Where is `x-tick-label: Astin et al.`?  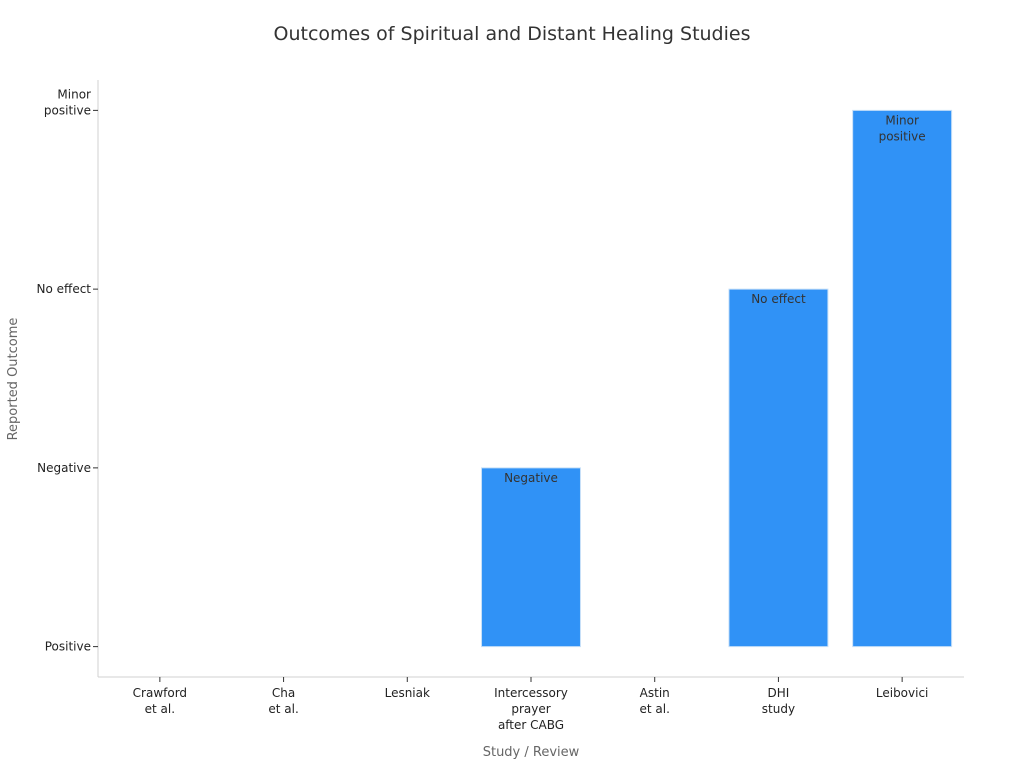 x-tick-label: Astin et al. is located at coordinates (655, 701).